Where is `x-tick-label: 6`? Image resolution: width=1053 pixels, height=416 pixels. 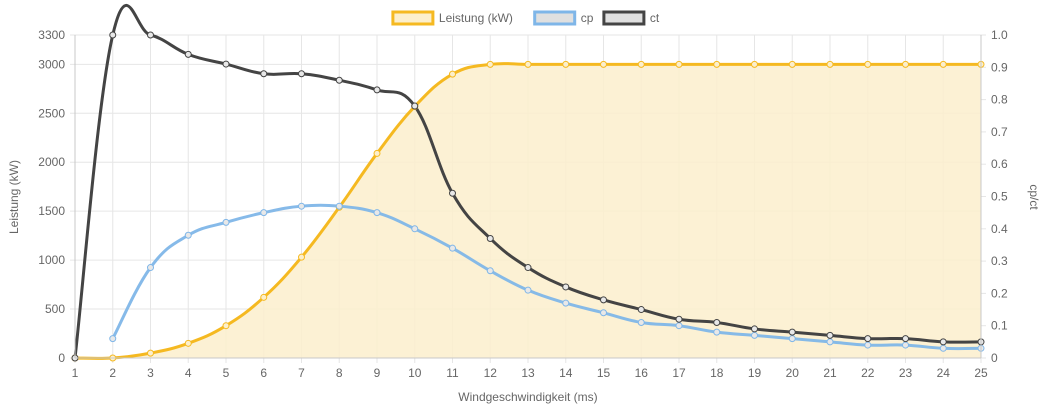 x-tick-label: 6 is located at coordinates (263, 373).